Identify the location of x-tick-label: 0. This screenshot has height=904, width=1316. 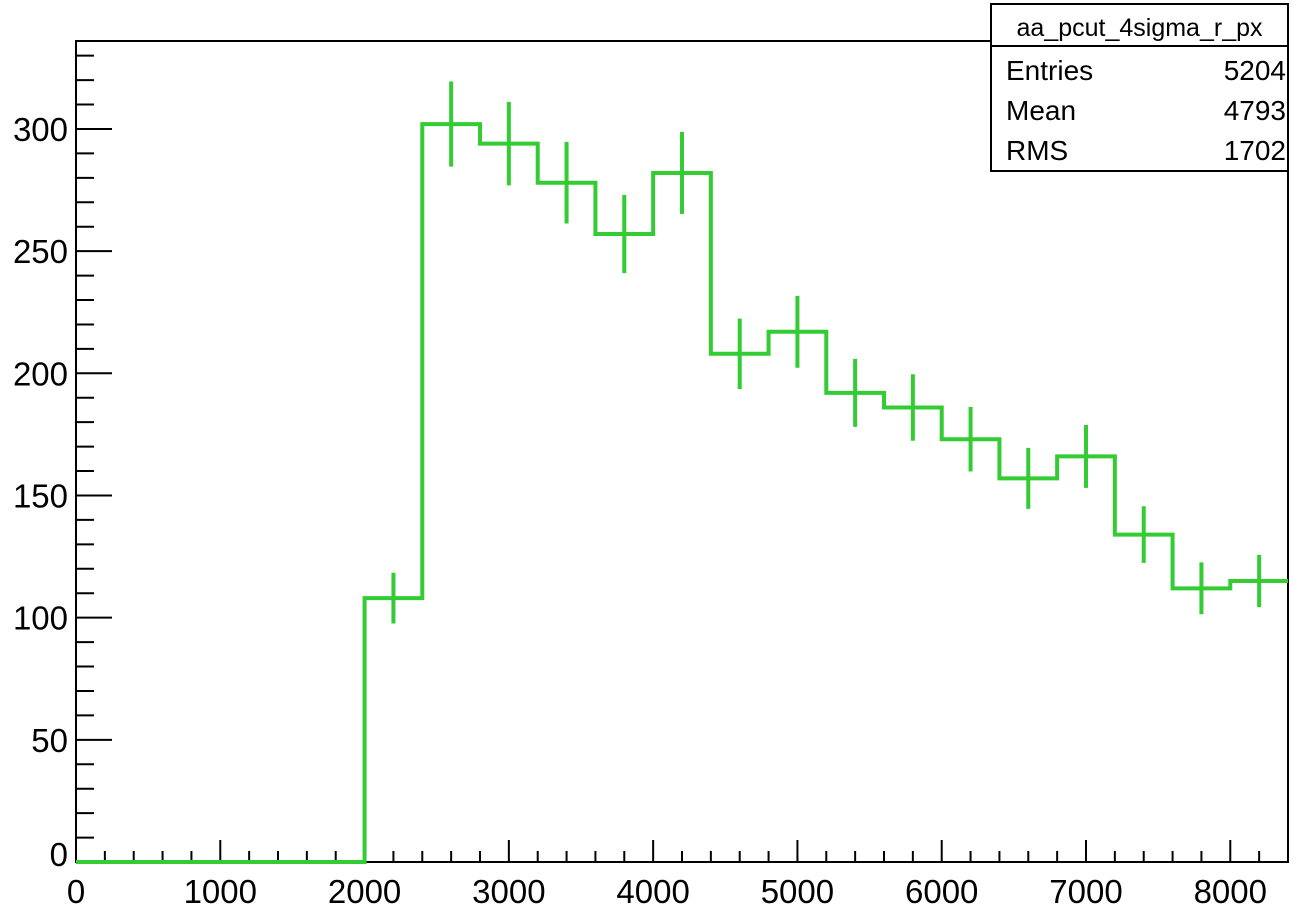
(76, 888).